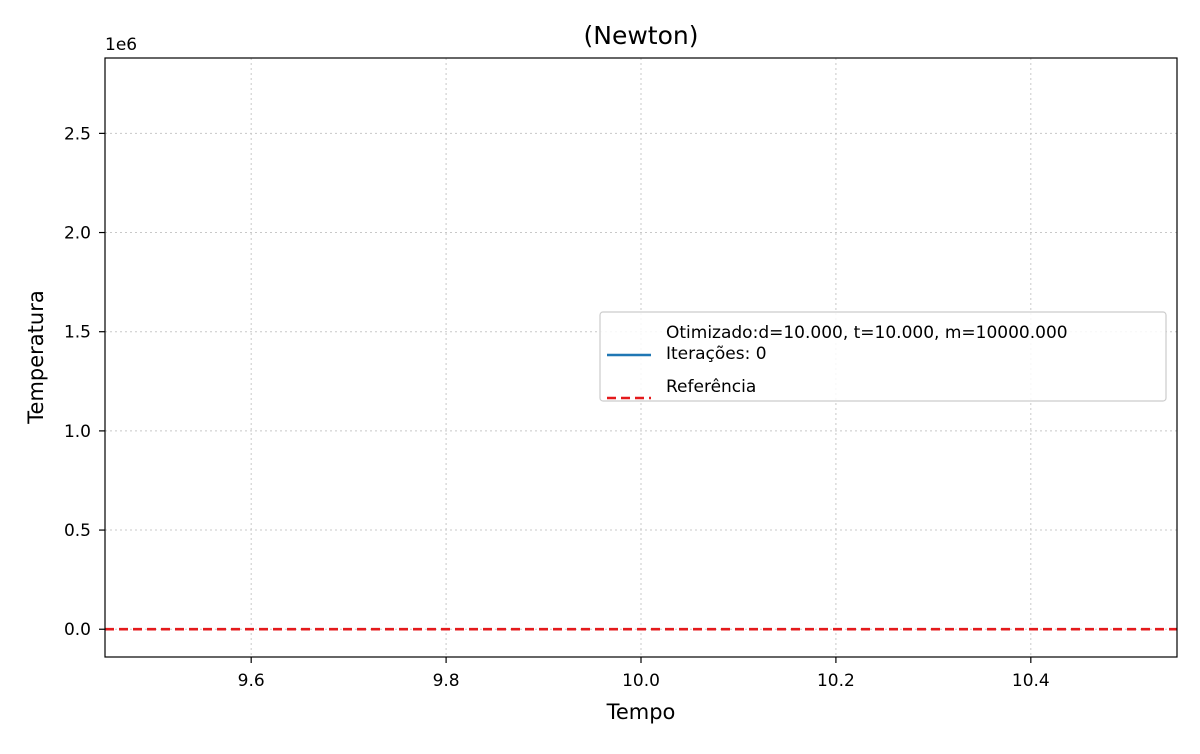 Image resolution: width=1200 pixels, height=754 pixels. What do you see at coordinates (836, 681) in the screenshot?
I see `x-tick-label: 10.2` at bounding box center [836, 681].